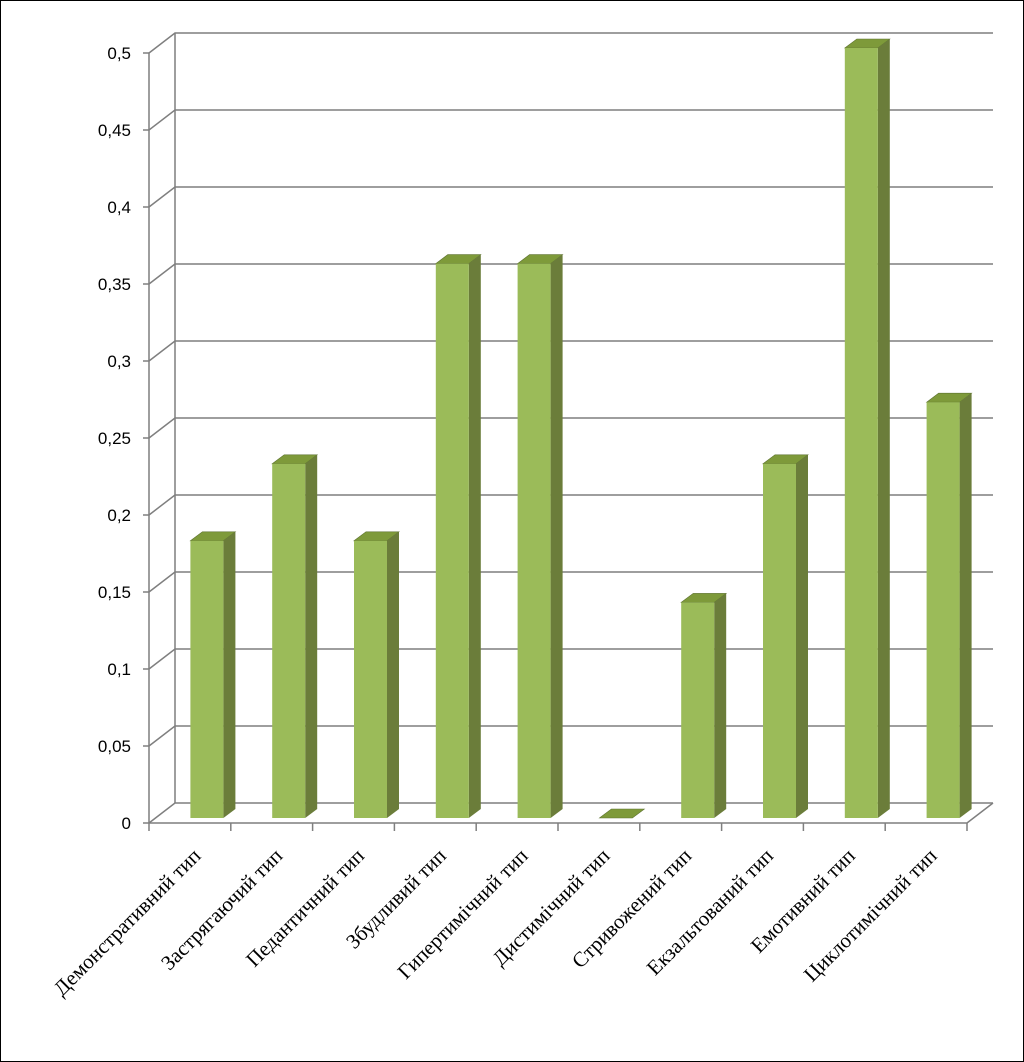 This screenshot has width=1024, height=1062. Describe the element at coordinates (114, 284) in the screenshot. I see `y-tick-label: 0,35` at that location.